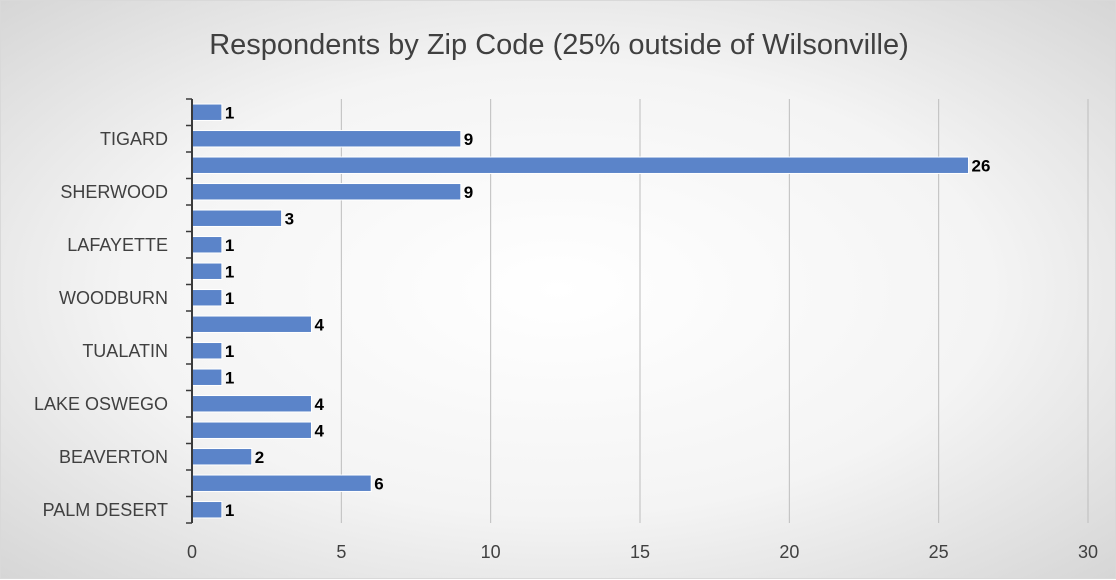  Describe the element at coordinates (101, 404) in the screenshot. I see `category-label: LAKE OSWEGO` at that location.